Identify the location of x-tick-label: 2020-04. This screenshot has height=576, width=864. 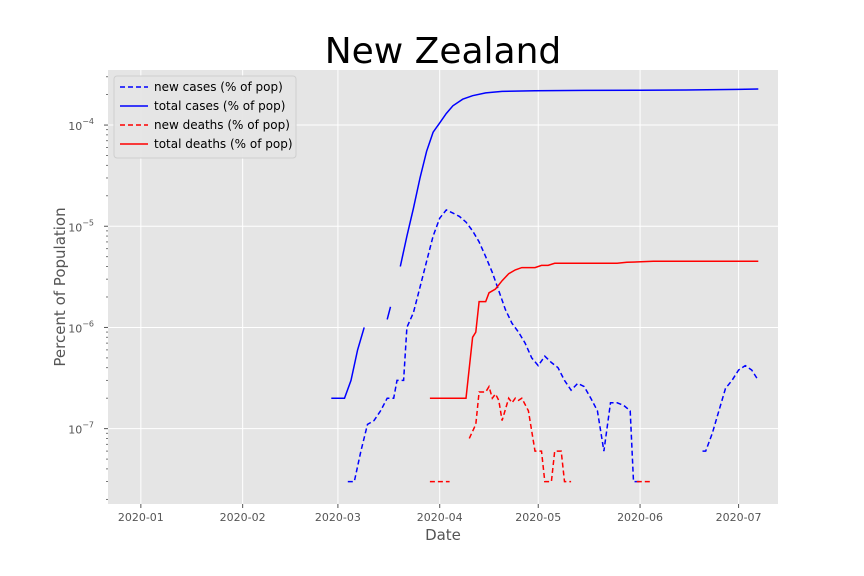
(440, 517).